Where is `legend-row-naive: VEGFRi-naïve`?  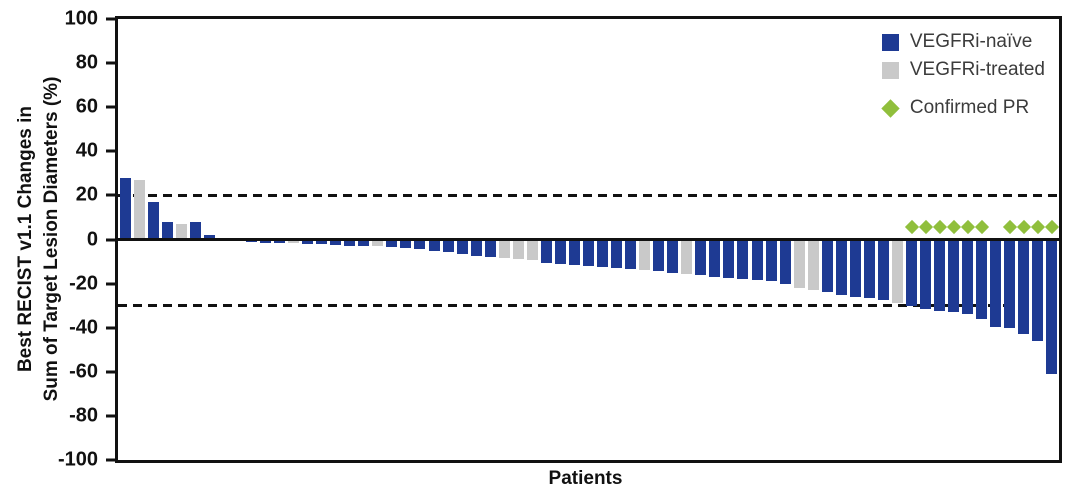 legend-row-naive: VEGFRi-naïve is located at coordinates (963, 42).